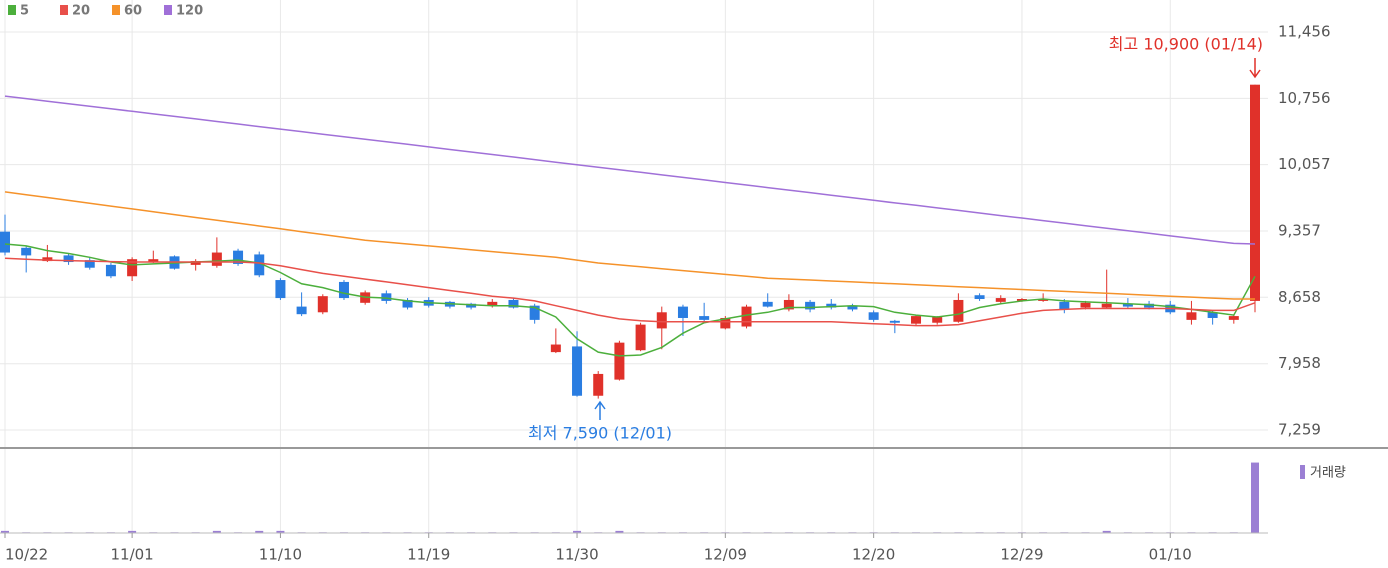  I want to click on low-arrow, so click(600, 410).